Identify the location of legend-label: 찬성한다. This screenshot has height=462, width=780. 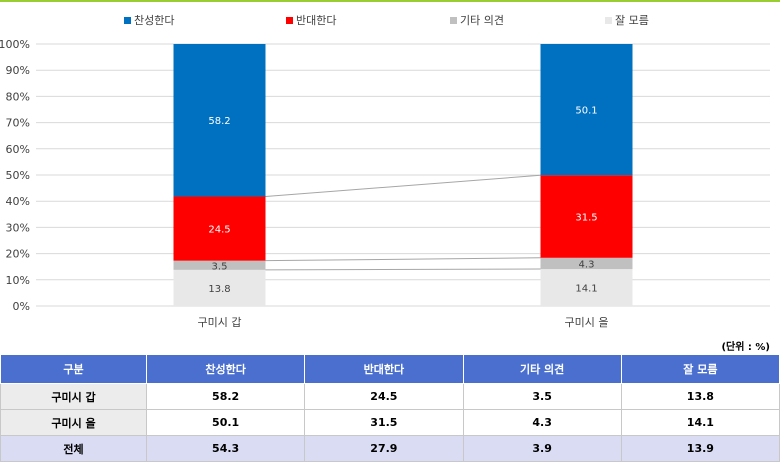
(154, 20).